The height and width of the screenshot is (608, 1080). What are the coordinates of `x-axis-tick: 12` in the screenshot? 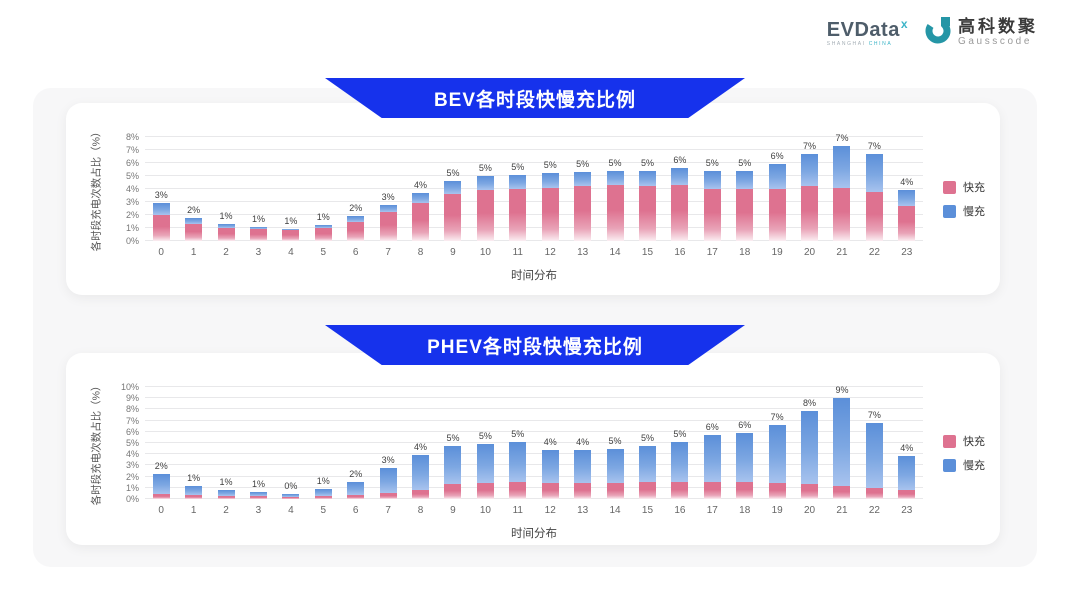 It's located at (550, 510).